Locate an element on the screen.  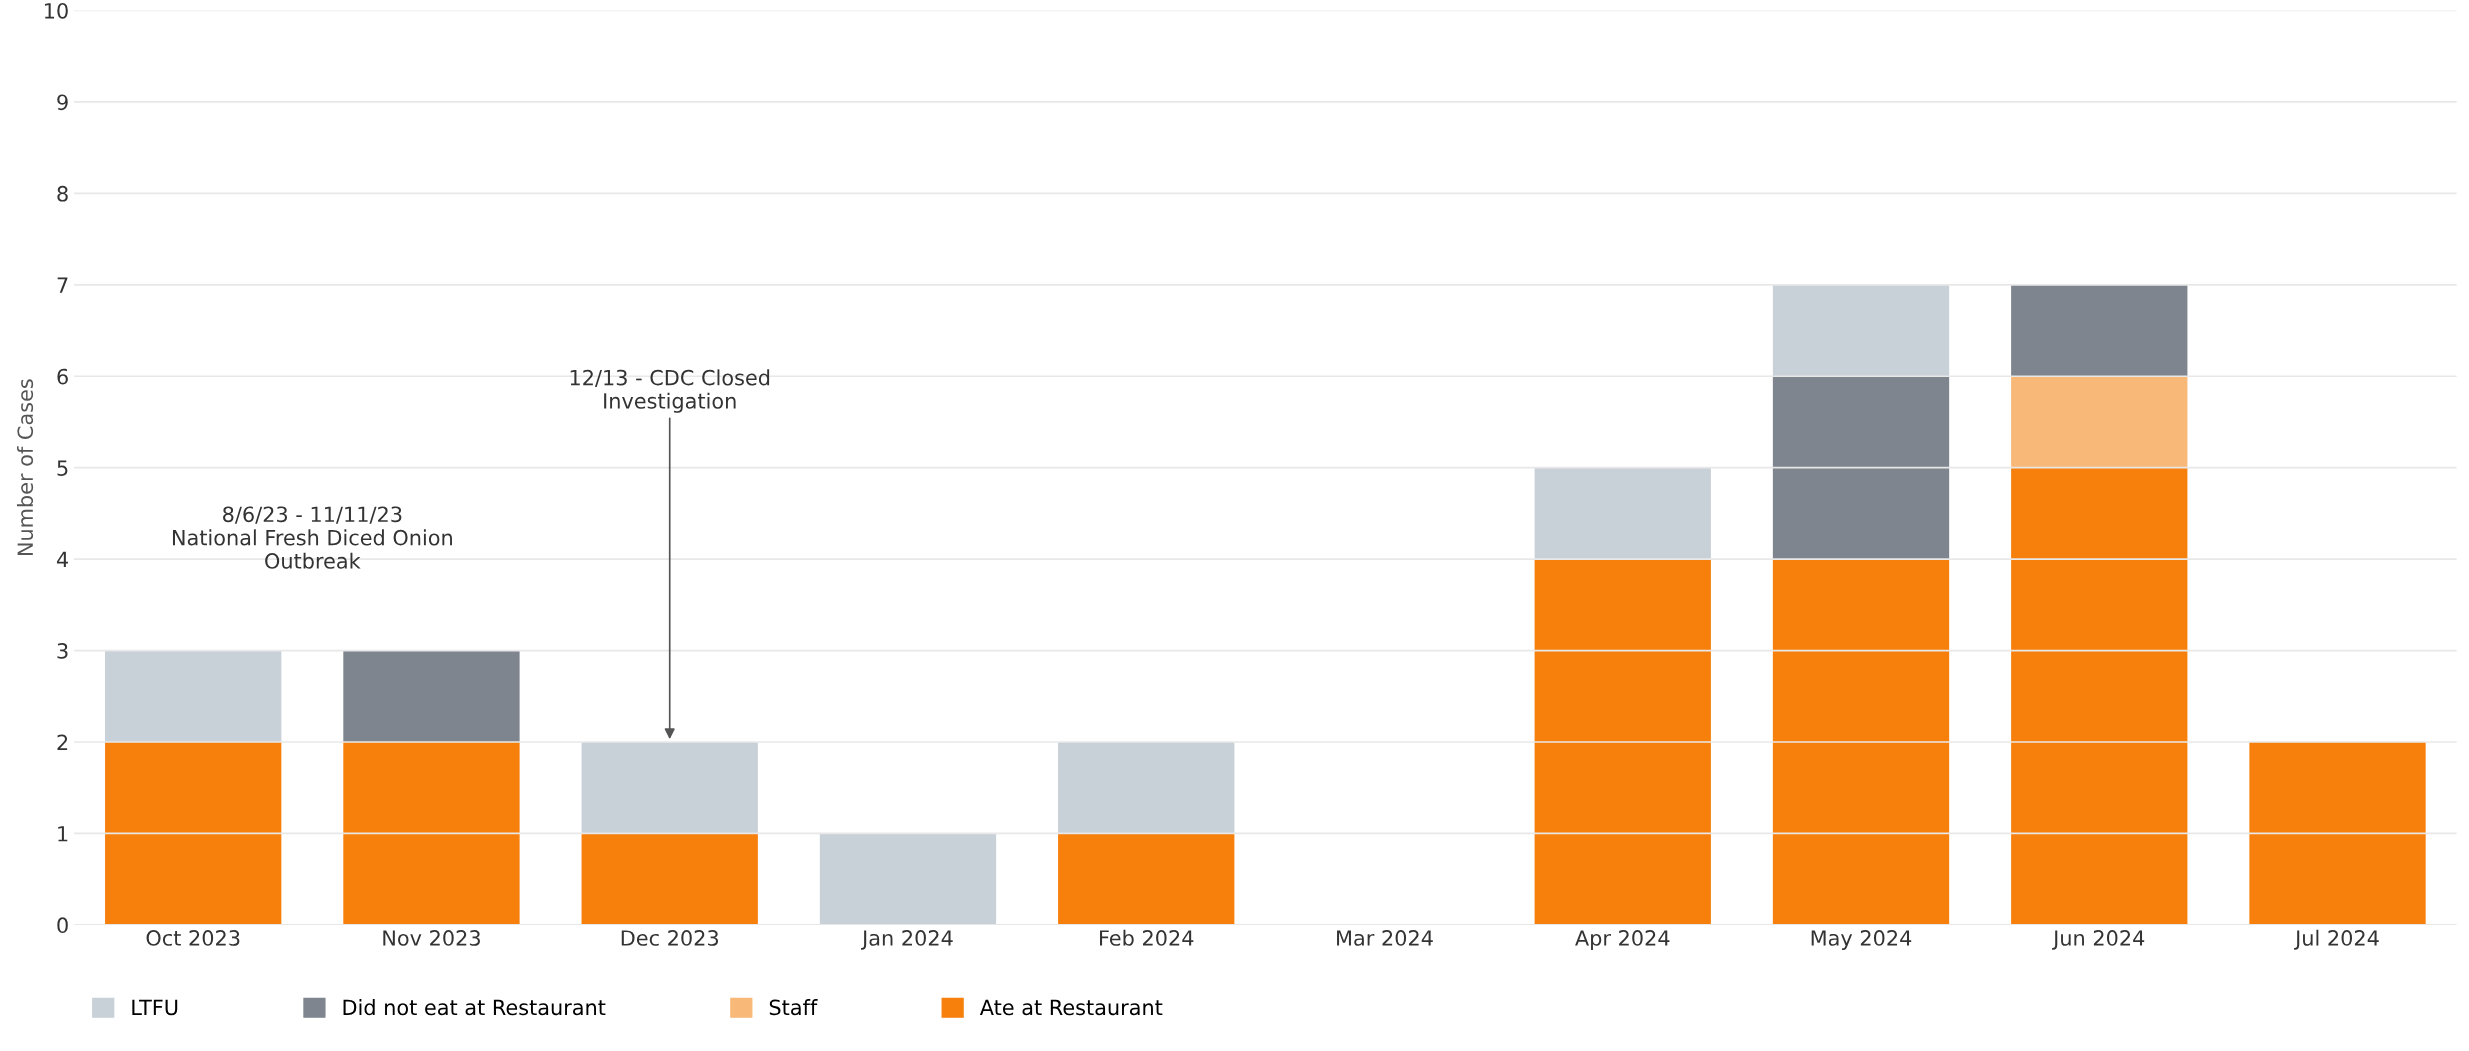
annotation: 8/6/23 - 11/11/23 National Fresh Diced Onion Outbreak is located at coordinates (312, 537).